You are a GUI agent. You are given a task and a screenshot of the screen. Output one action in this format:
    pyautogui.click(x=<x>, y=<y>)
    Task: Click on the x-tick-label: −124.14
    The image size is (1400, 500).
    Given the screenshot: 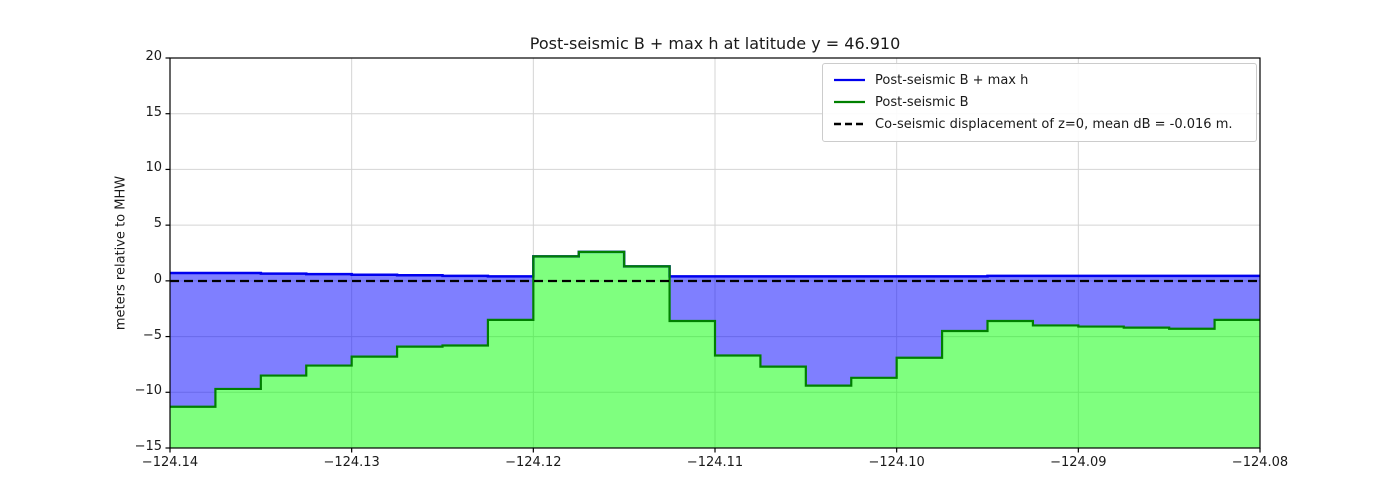 What is the action you would take?
    pyautogui.click(x=170, y=462)
    